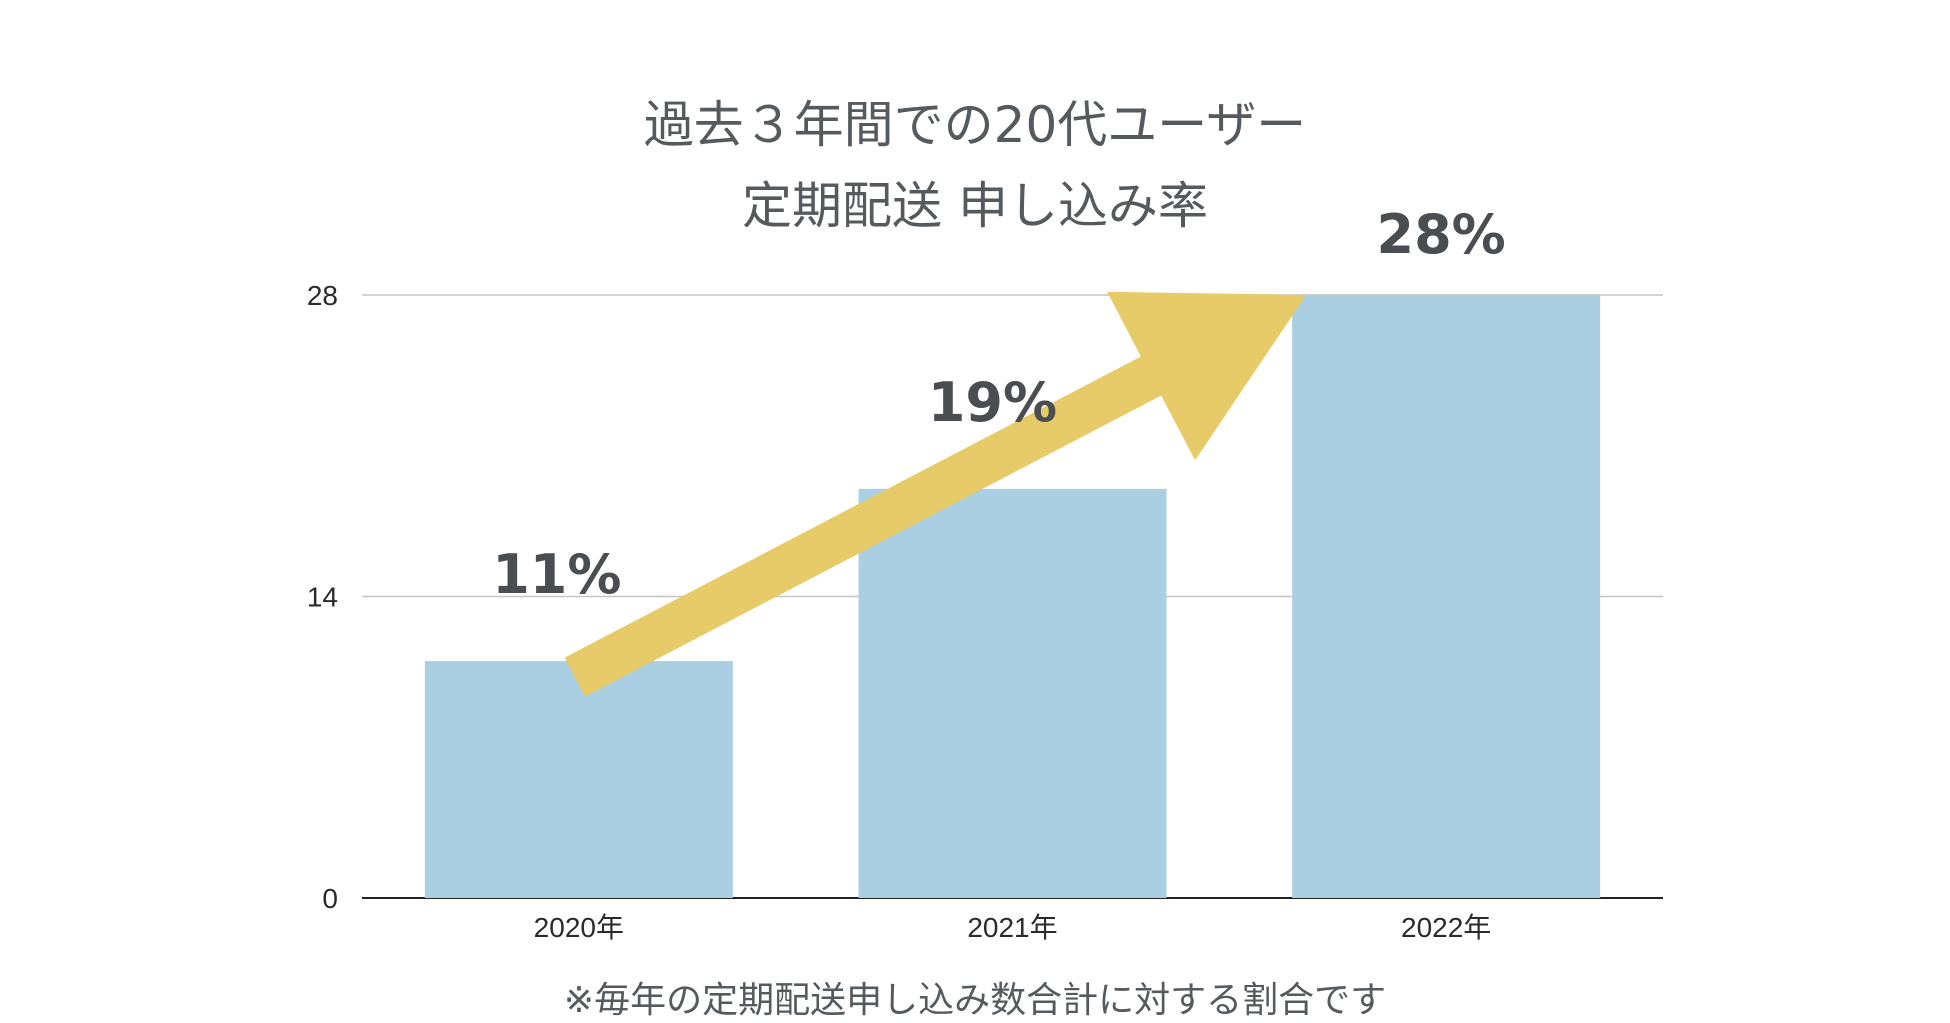 This screenshot has height=1023, width=1950. I want to click on x-axis-ticks: 2020年 2021年 2022年, so click(1013, 927).